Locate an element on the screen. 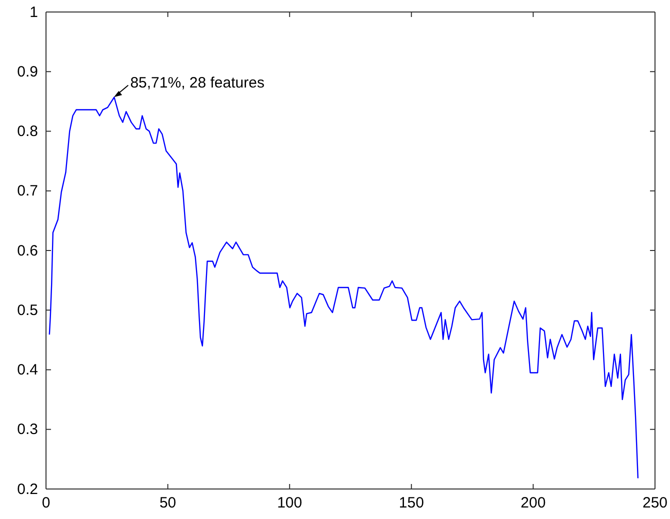  annotation: 85,71%, 28 features is located at coordinates (197, 83).